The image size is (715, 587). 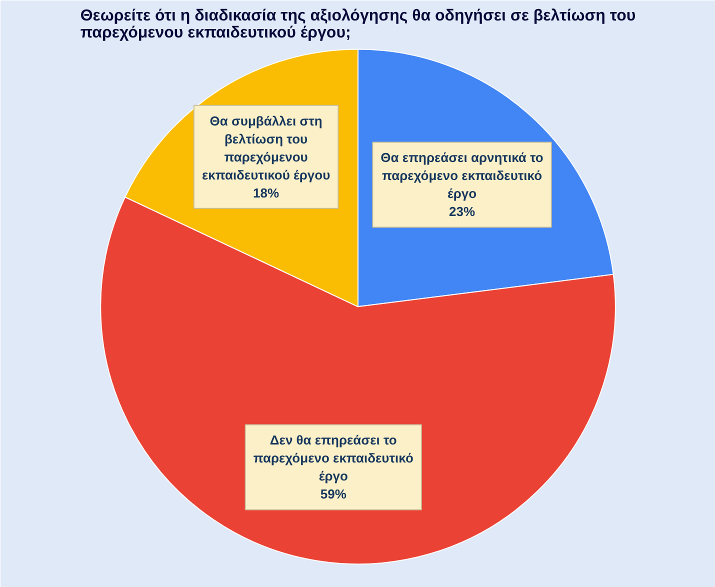 I want to click on chart-title: Θεωρείτε ότι η διαδικασία της αξιολόγησης θα οδηγήσει σε βελτίωση του παρεχόμενου εκπαιδευτικού έργου;, so click(x=358, y=25).